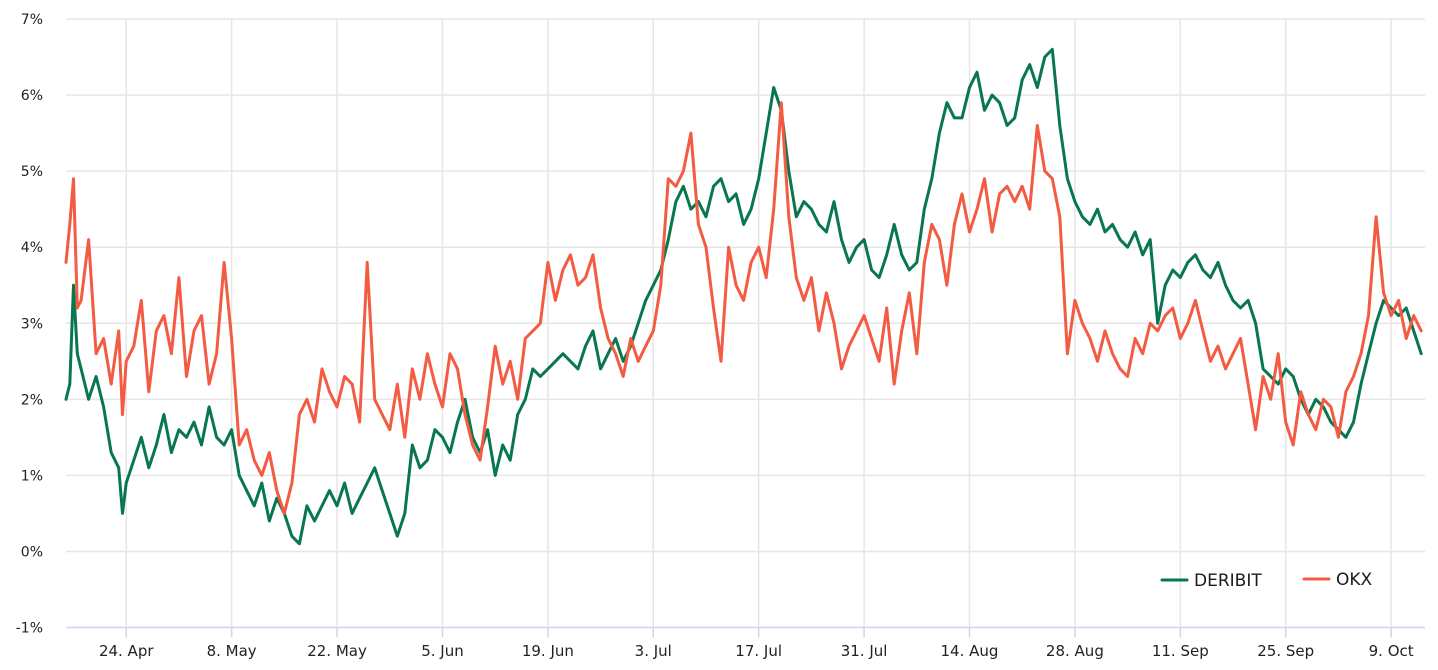 This screenshot has height=670, width=1438. Describe the element at coordinates (548, 651) in the screenshot. I see `x-tick-label: 19. Jun` at that location.